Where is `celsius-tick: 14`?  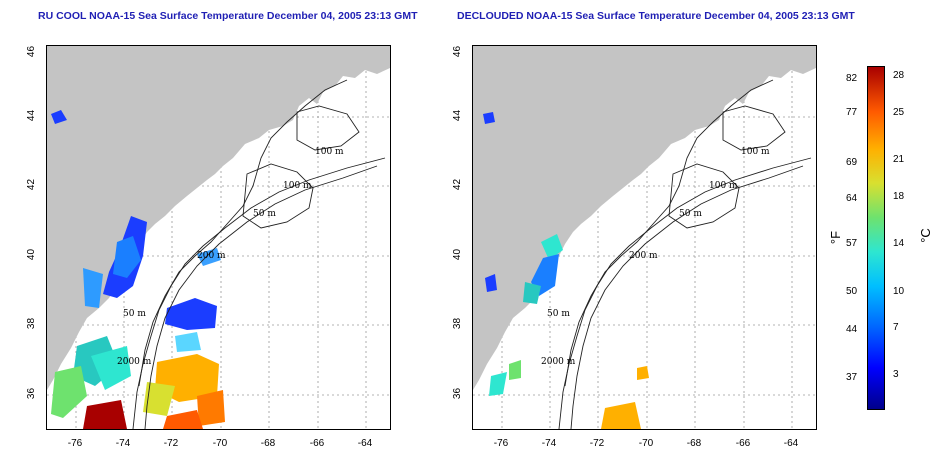
celsius-tick: 14 is located at coordinates (899, 243).